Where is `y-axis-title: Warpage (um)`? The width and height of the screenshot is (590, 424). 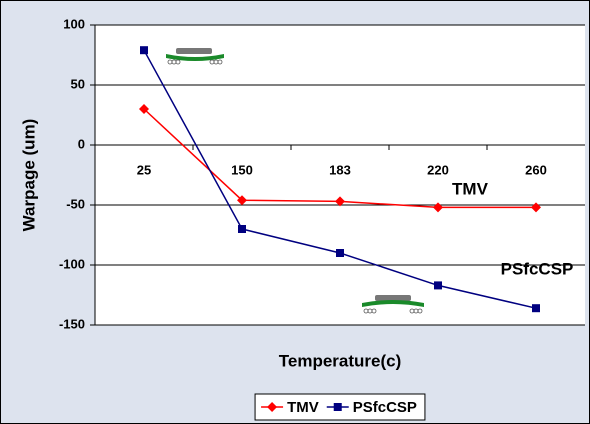
y-axis-title: Warpage (um) is located at coordinates (28, 175).